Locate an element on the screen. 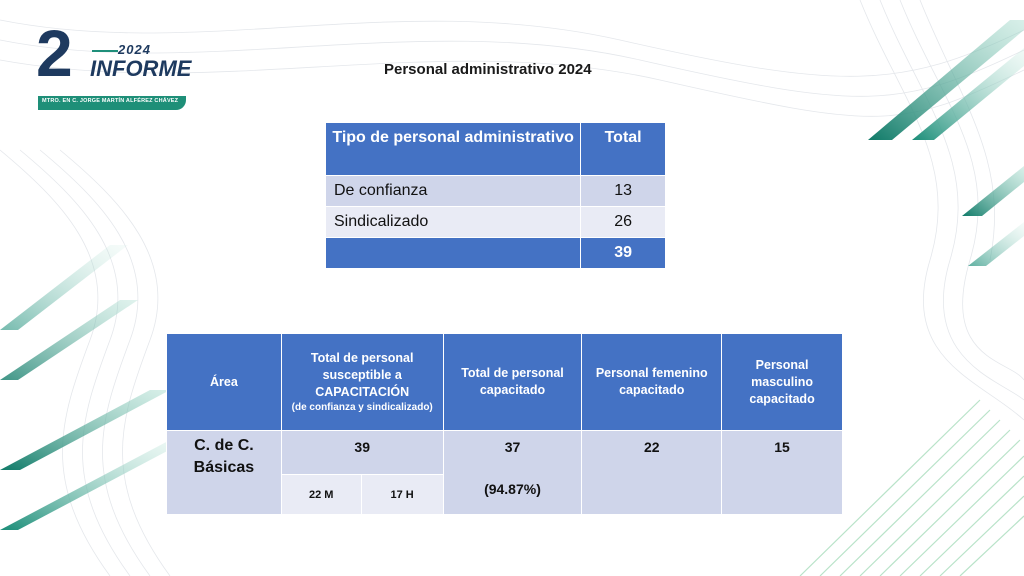 The height and width of the screenshot is (576, 1024). total-row: 39 is located at coordinates (495, 253).